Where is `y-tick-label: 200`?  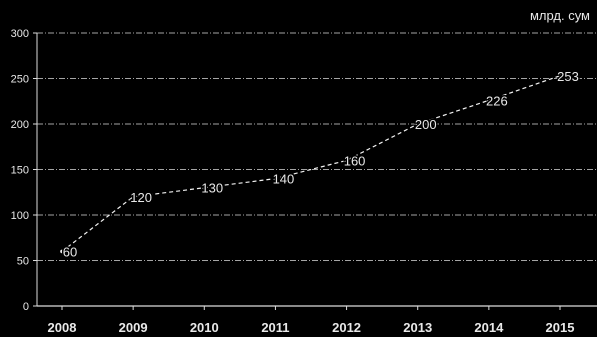 y-tick-label: 200 is located at coordinates (20, 125).